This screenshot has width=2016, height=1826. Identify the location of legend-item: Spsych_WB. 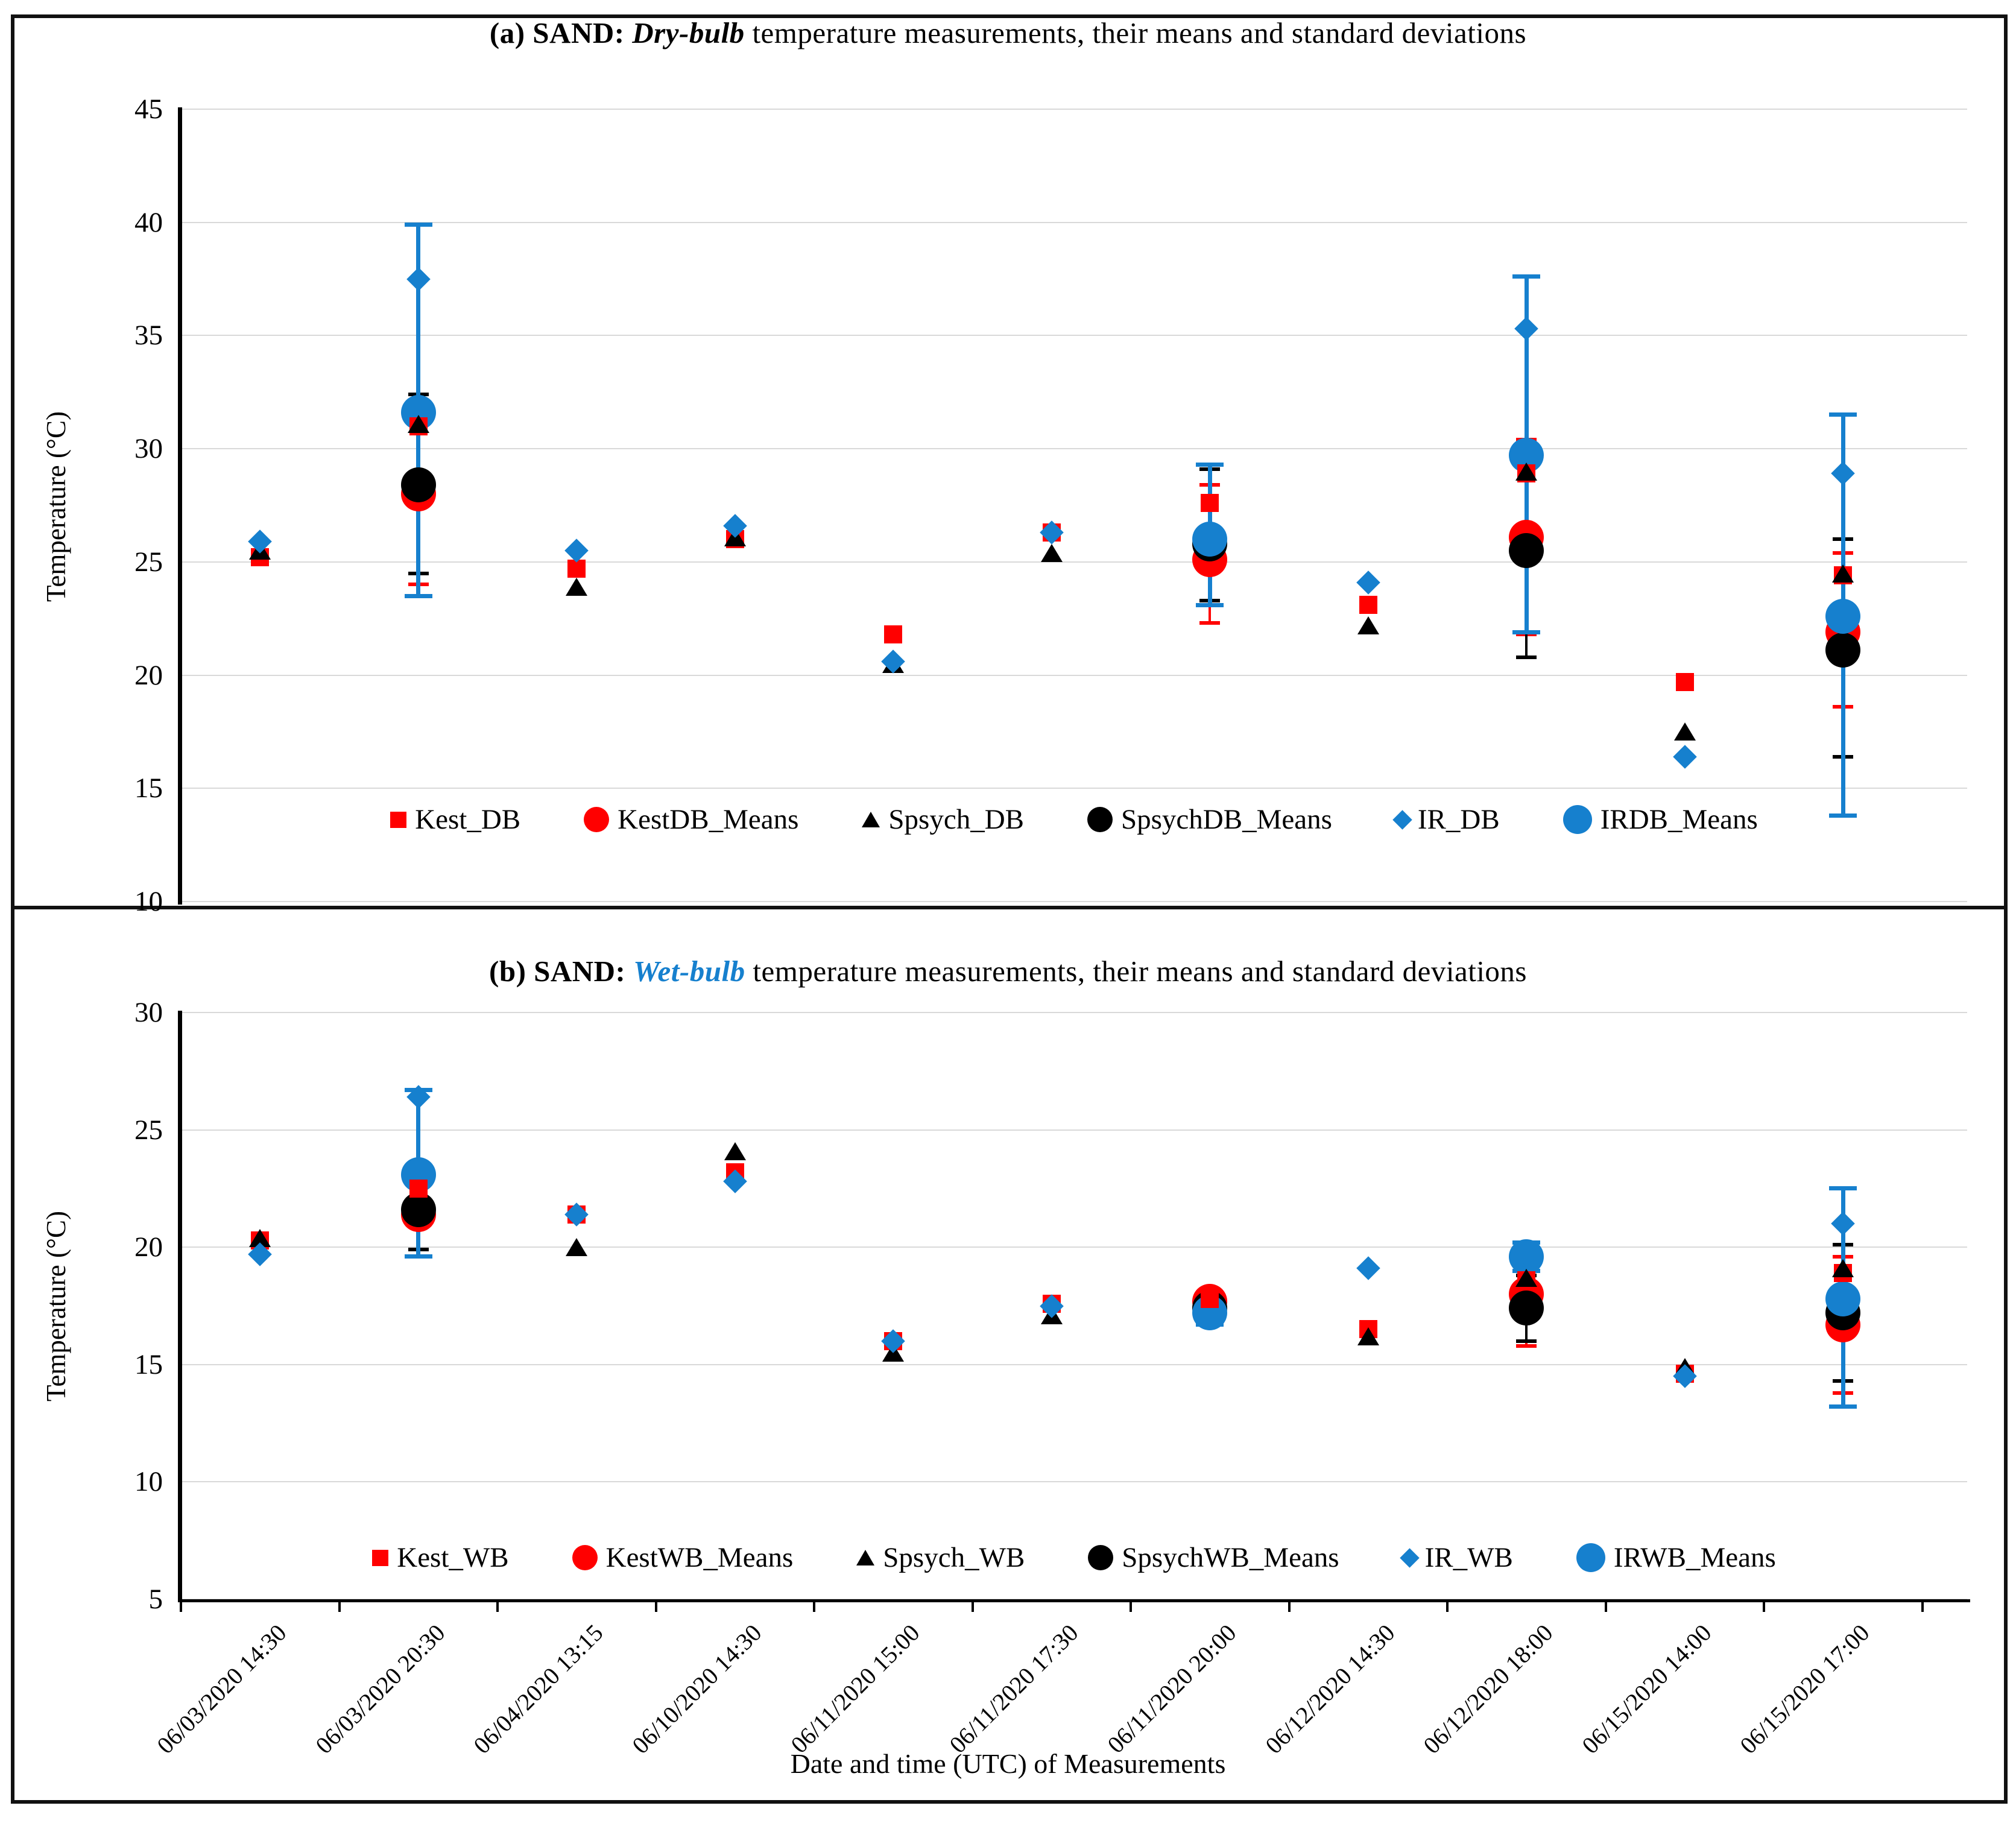
(940, 1557).